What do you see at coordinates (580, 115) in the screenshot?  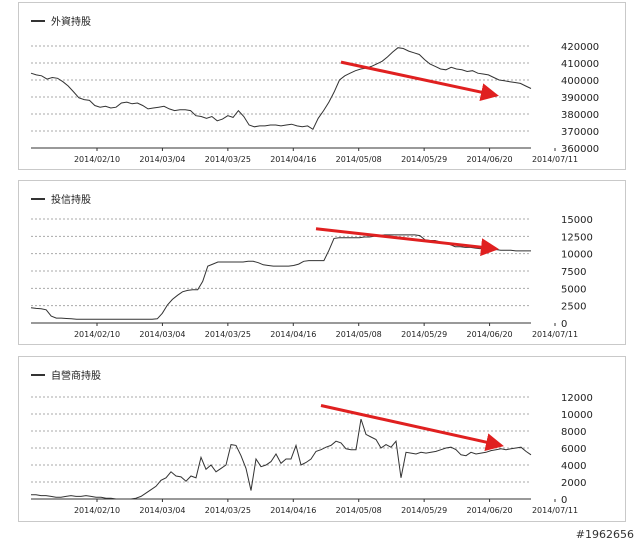 I see `y-tick-label: 380000` at bounding box center [580, 115].